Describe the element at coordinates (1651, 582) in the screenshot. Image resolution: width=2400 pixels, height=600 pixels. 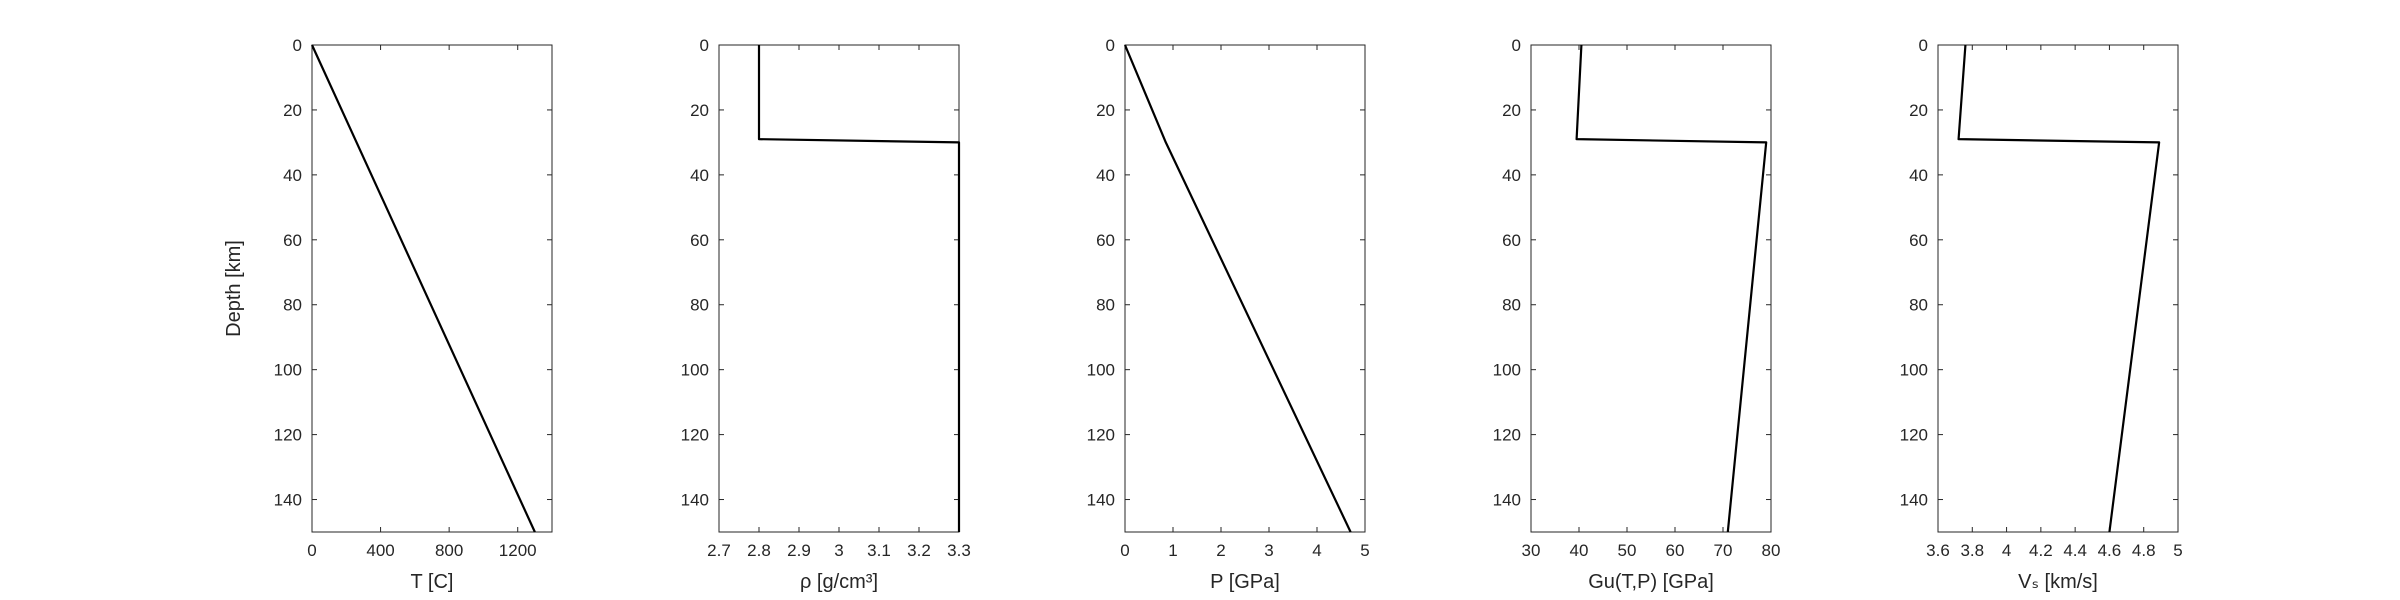
I see `x-axis-label: Gu(T,P) [GPa]` at that location.